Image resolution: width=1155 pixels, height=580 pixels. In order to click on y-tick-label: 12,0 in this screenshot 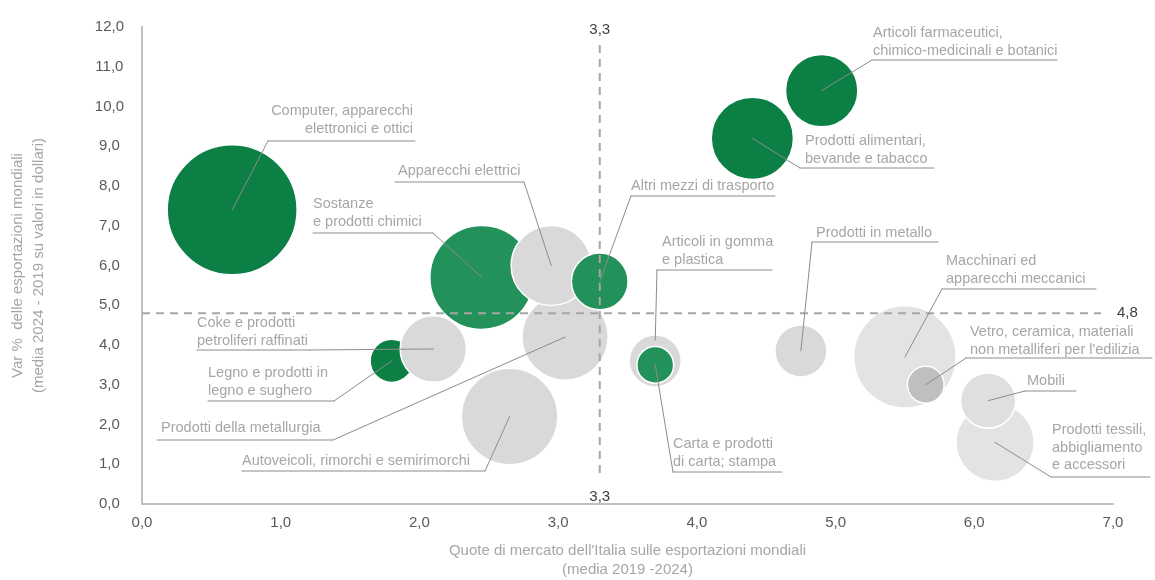, I will do `click(109, 26)`.